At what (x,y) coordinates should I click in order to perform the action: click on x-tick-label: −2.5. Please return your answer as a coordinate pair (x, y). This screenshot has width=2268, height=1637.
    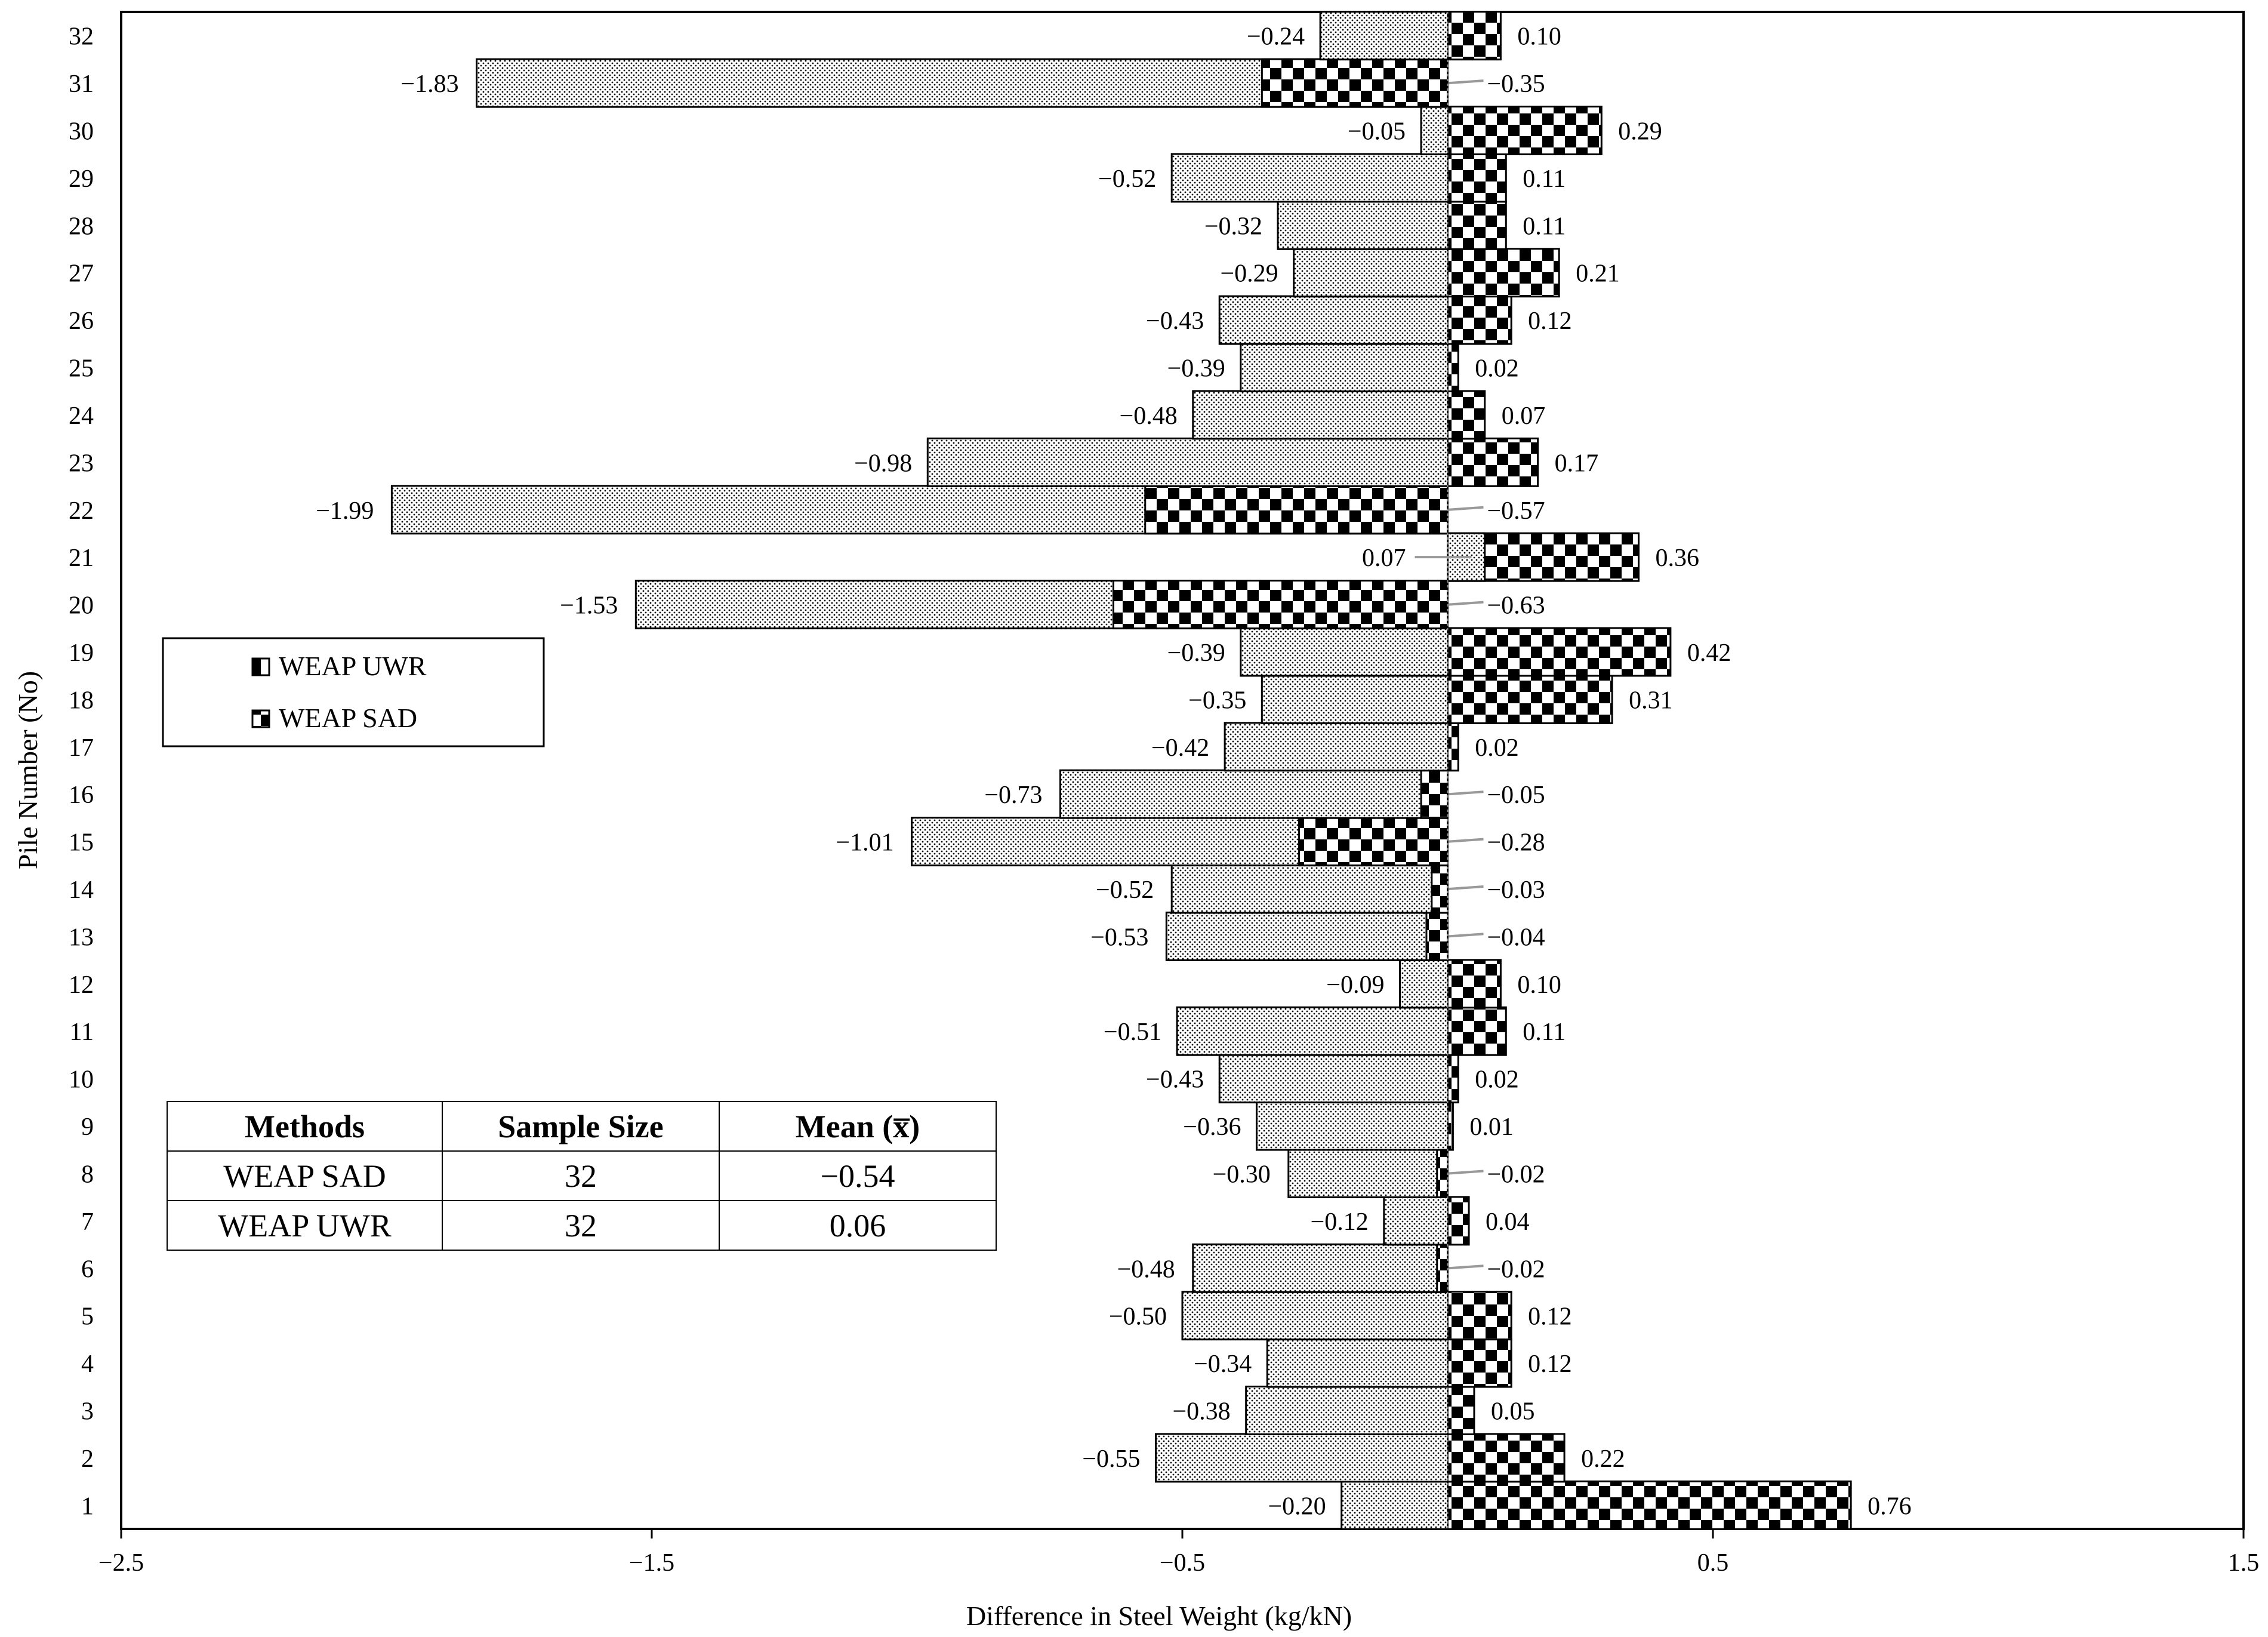
    Looking at the image, I should click on (121, 1563).